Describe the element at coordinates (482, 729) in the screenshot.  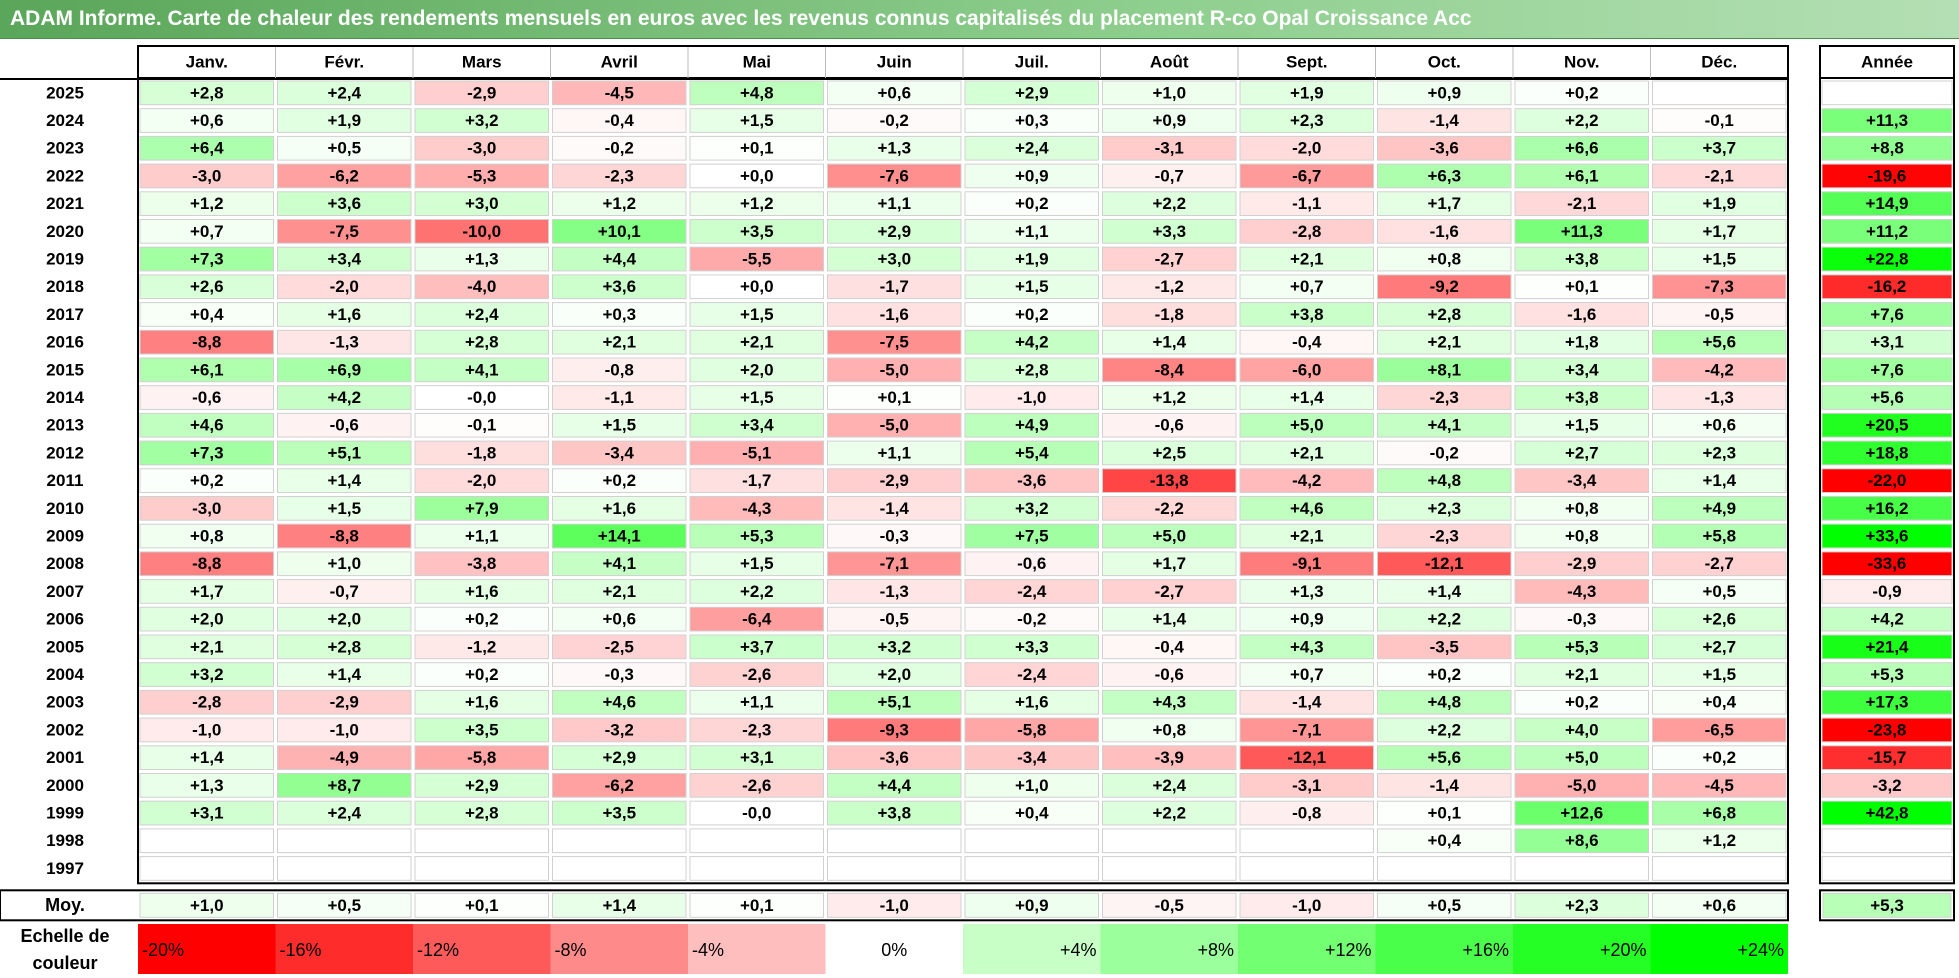
I see `cell-value: +3,5` at that location.